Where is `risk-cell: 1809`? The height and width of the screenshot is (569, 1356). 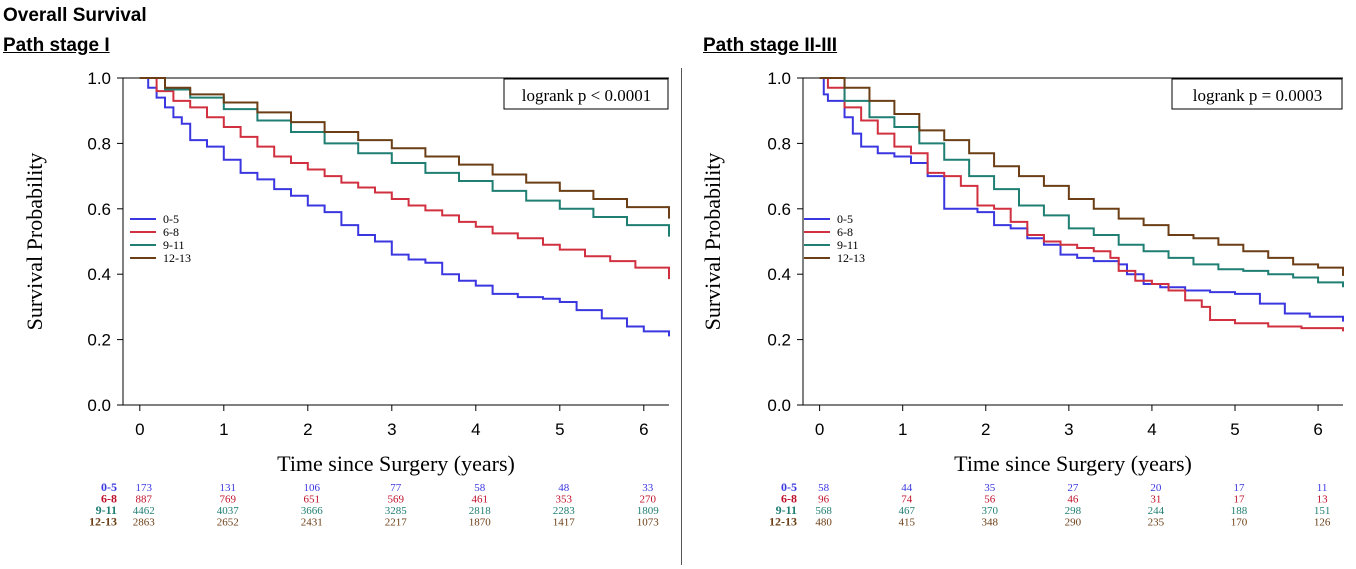 risk-cell: 1809 is located at coordinates (648, 511).